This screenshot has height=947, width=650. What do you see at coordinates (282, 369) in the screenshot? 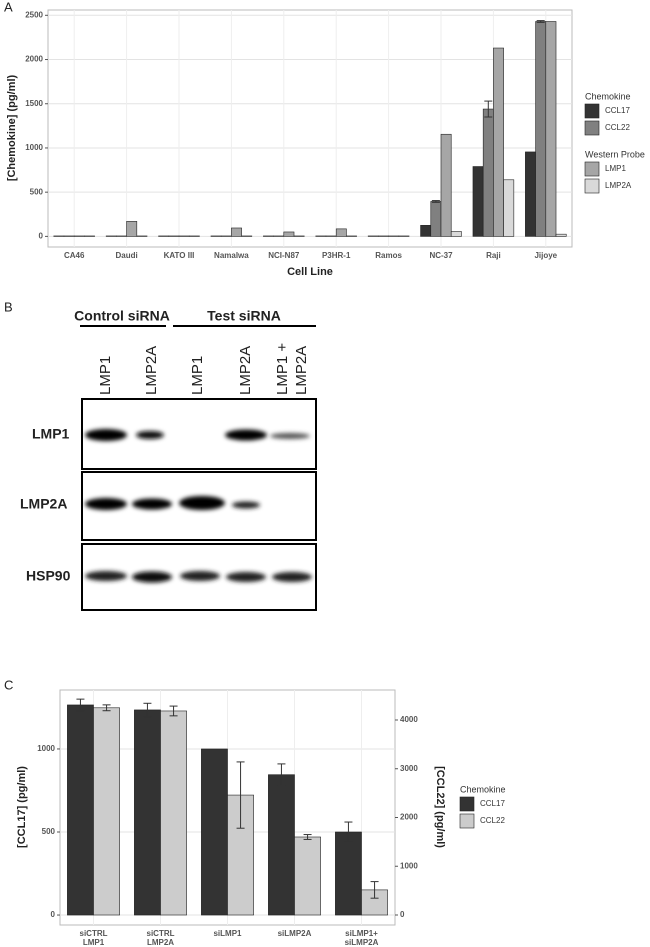
I see `lane-label: LMP1 +` at bounding box center [282, 369].